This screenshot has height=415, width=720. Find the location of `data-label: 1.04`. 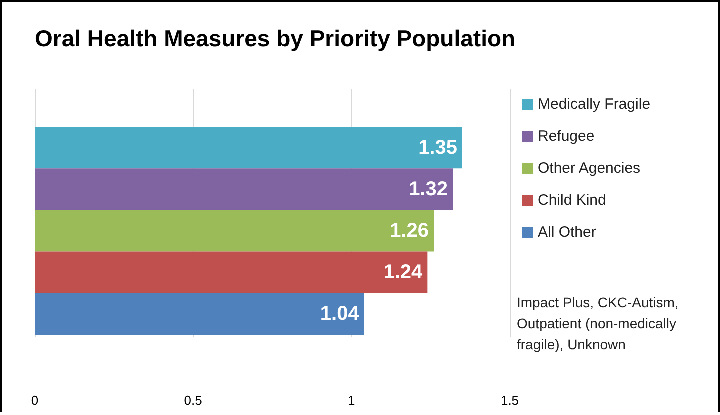

data-label: 1.04 is located at coordinates (340, 314).